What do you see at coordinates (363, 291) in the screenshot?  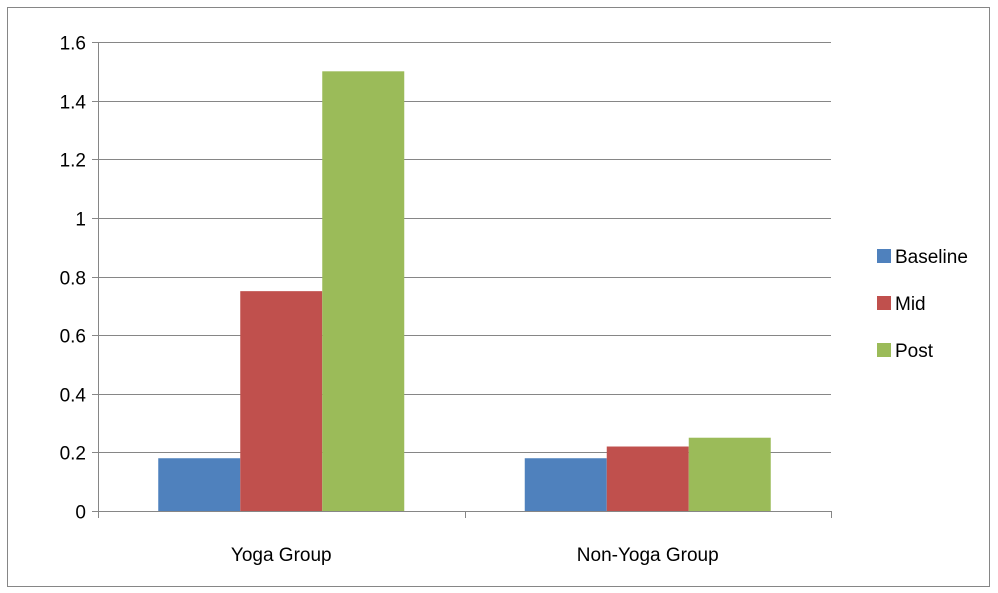 I see `bar-post-yoga-group` at bounding box center [363, 291].